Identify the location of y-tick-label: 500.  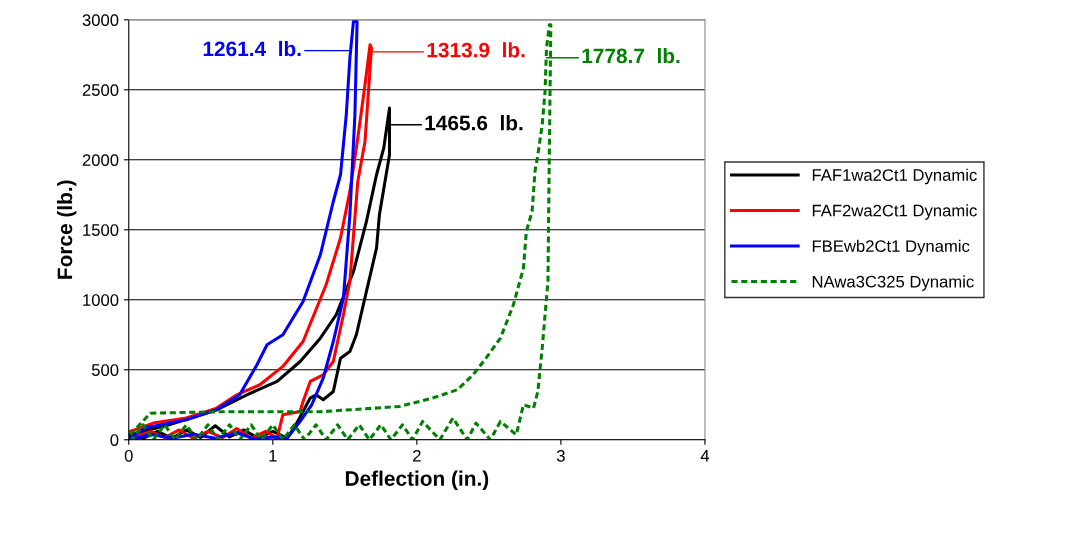
(105, 370).